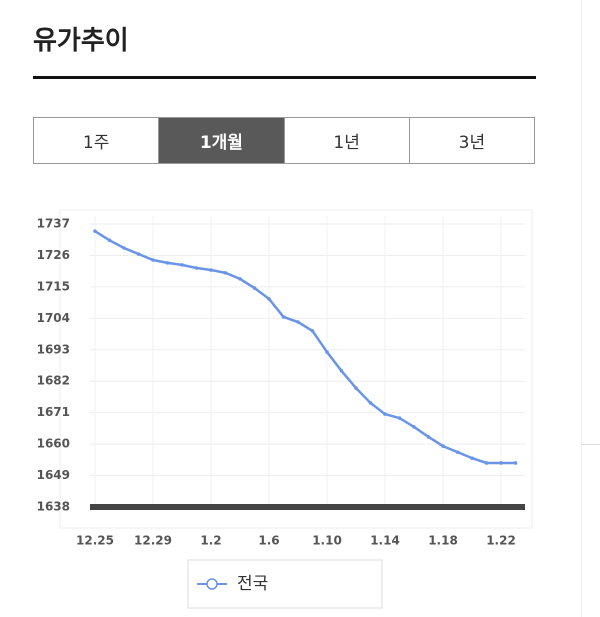  What do you see at coordinates (385, 541) in the screenshot?
I see `x-tick-label: 1.14` at bounding box center [385, 541].